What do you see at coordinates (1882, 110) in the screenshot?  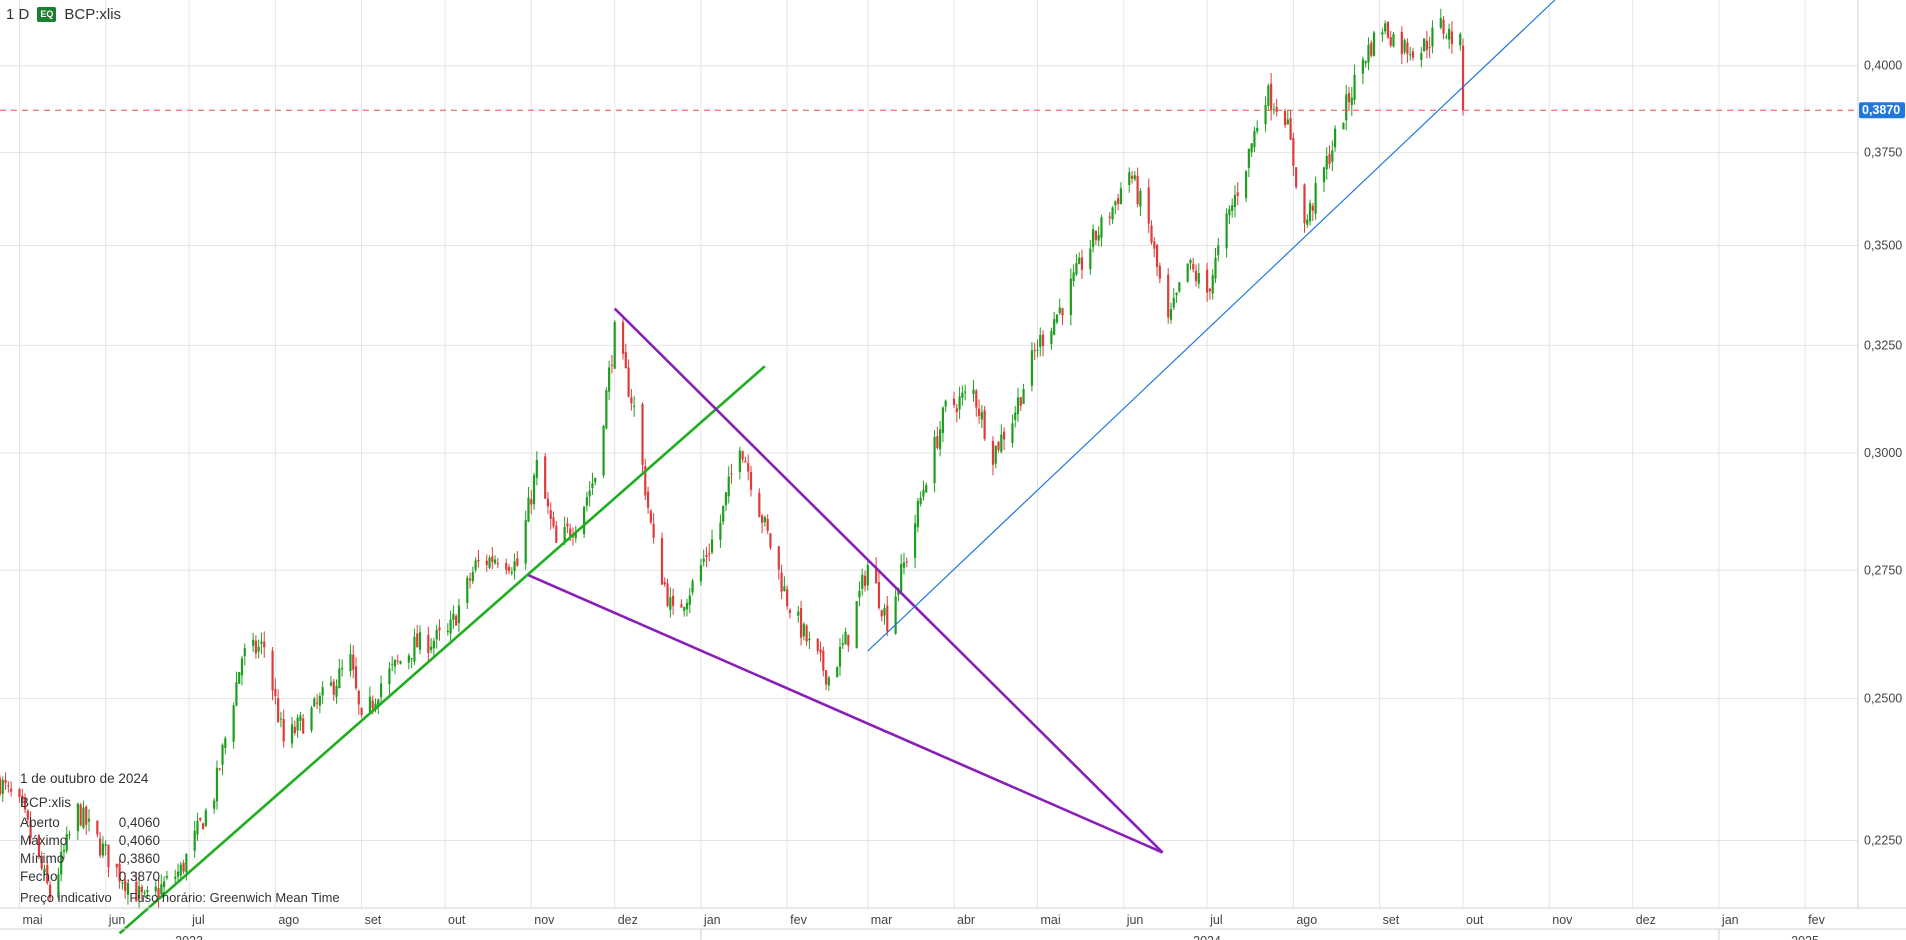 I see `last-price-tag` at bounding box center [1882, 110].